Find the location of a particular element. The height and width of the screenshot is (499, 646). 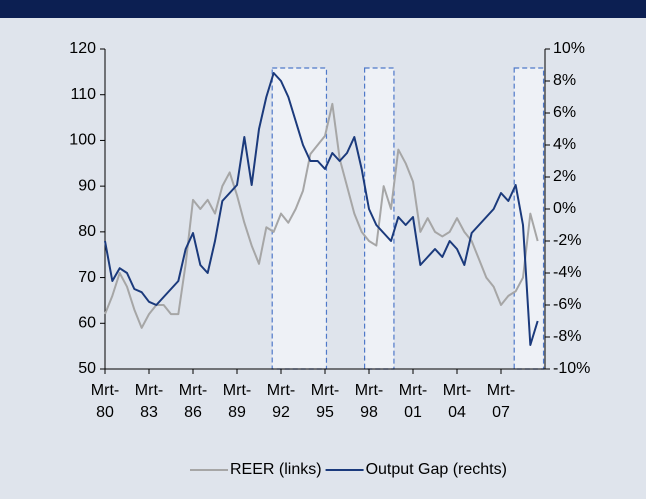

y2-tick-label: -10% is located at coordinates (571, 368).